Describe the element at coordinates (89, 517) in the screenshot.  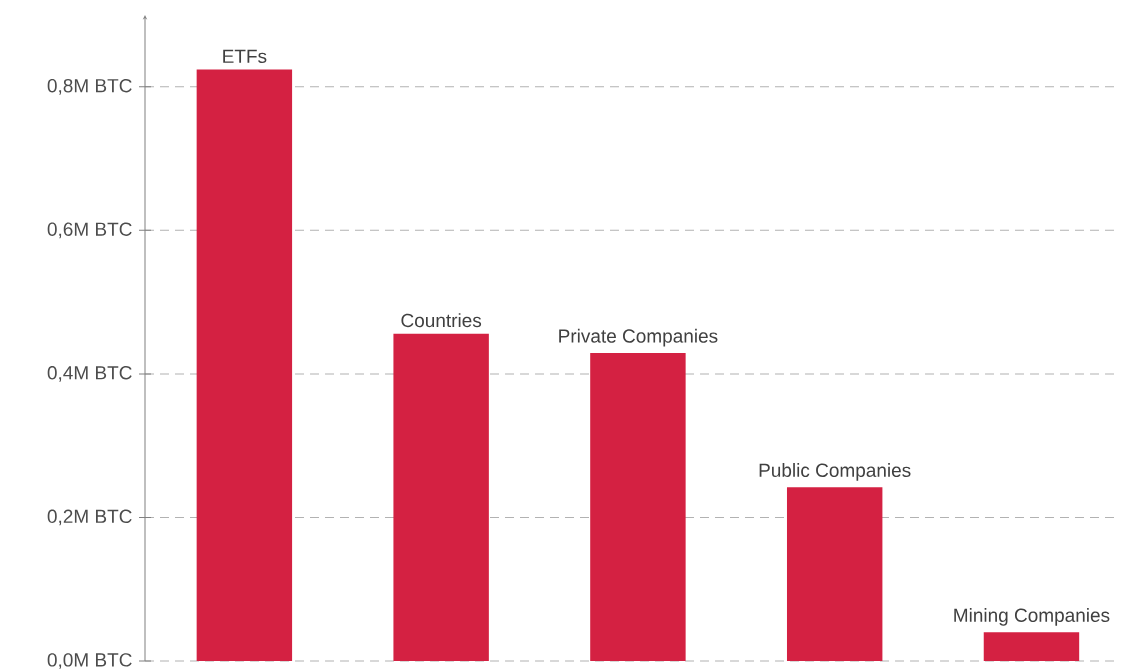
I see `y-tick-label: 0,2M BTC` at that location.